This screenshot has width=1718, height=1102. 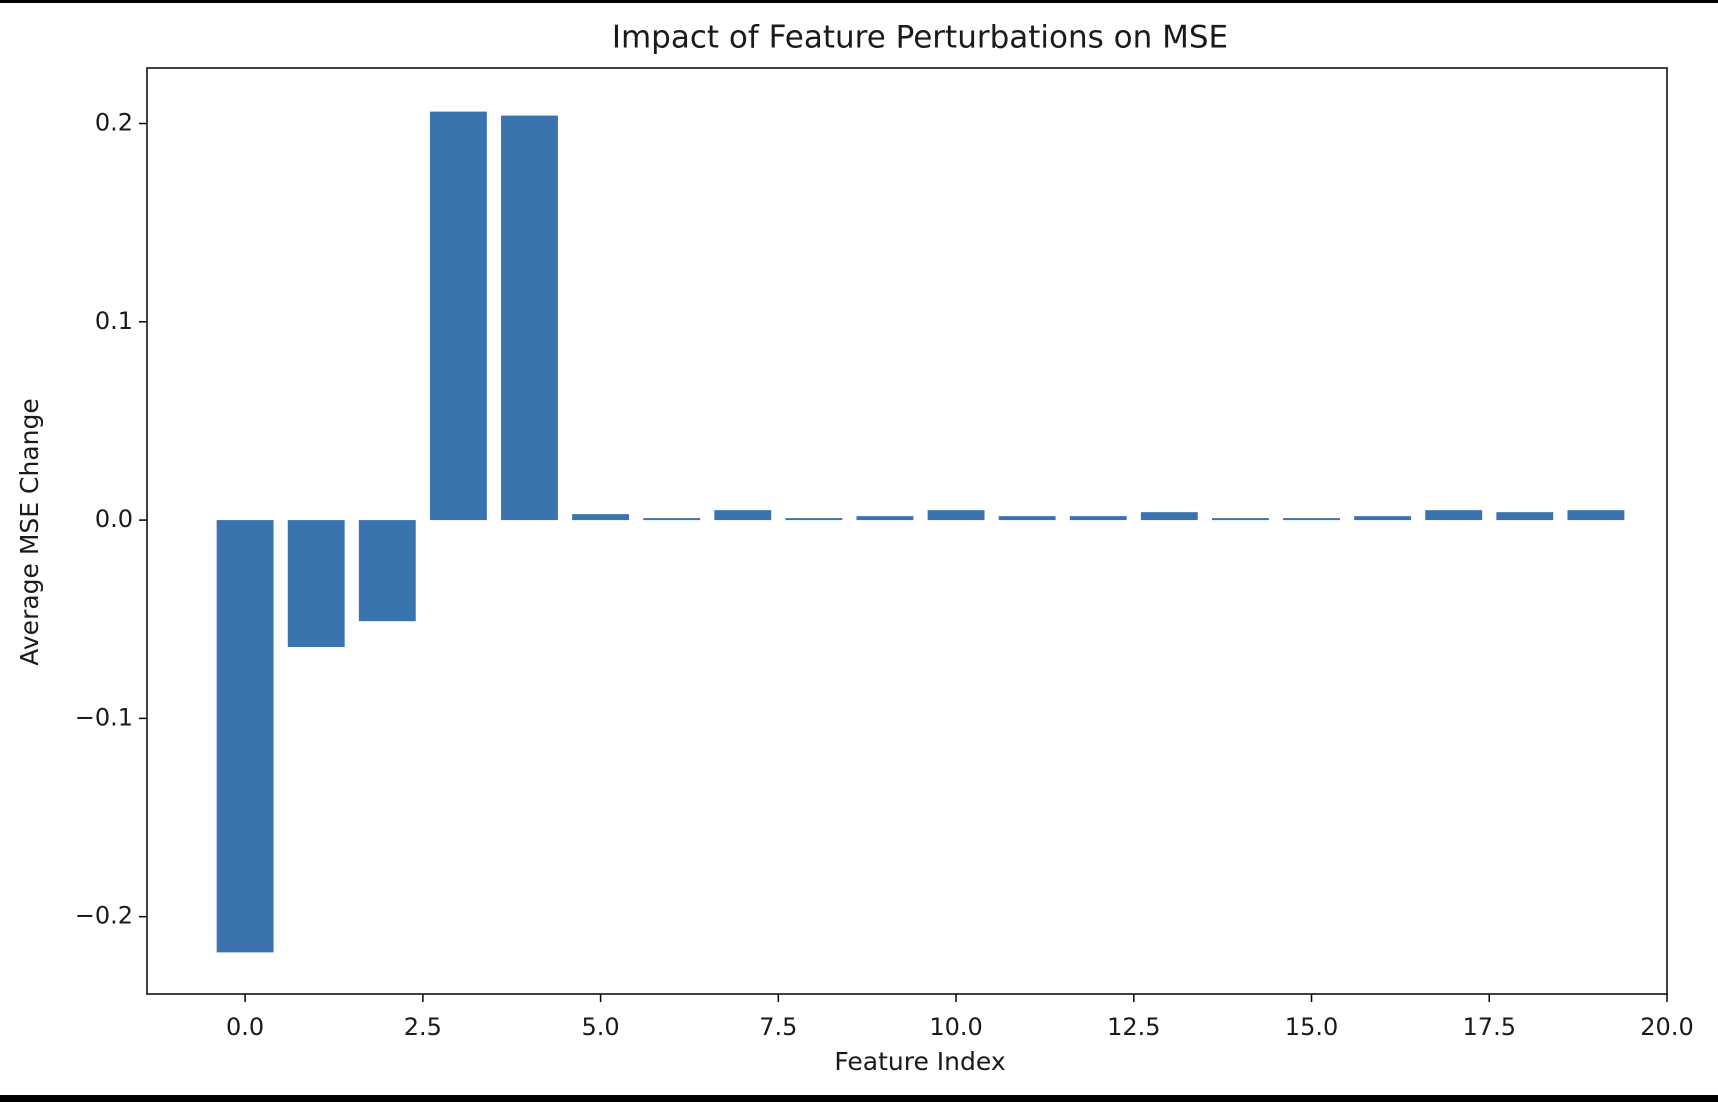 What do you see at coordinates (104, 717) in the screenshot?
I see `y-tick-label: −0.1` at bounding box center [104, 717].